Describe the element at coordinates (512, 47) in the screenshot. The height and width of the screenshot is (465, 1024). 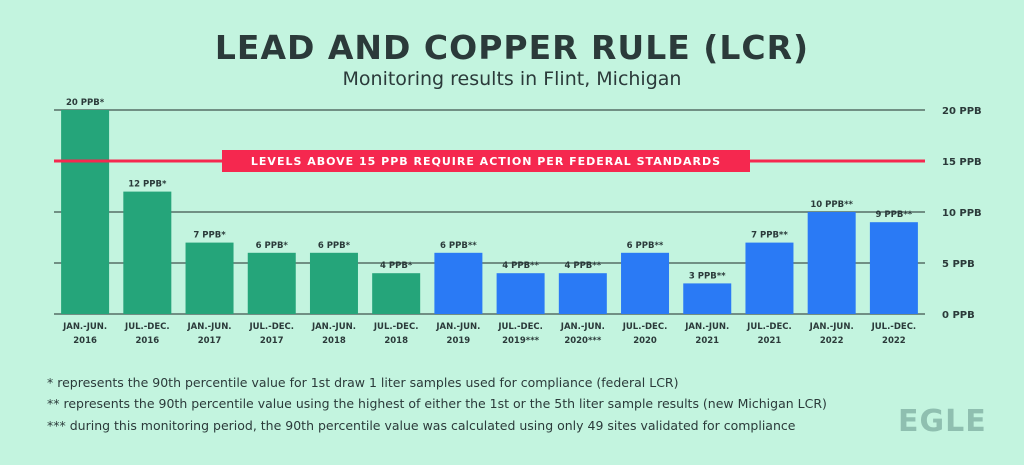
I see `chart-title: LEAD AND COPPER RULE (LCR)` at that location.